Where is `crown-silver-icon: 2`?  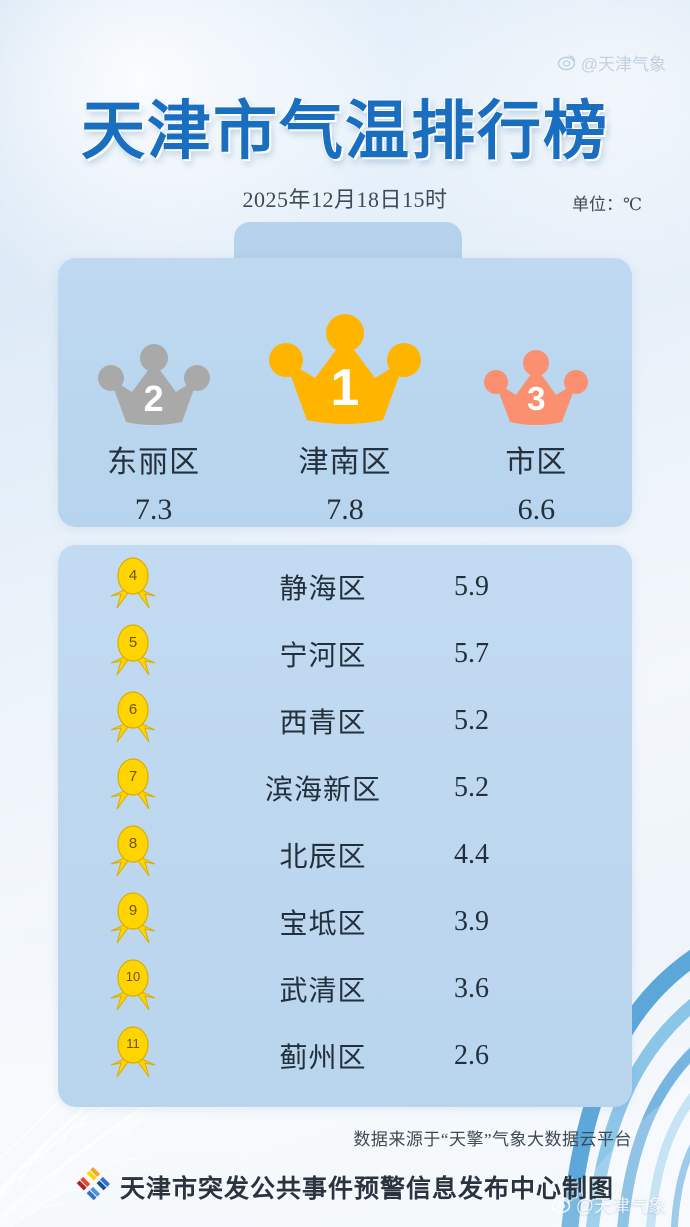 crown-silver-icon: 2 is located at coordinates (153, 386).